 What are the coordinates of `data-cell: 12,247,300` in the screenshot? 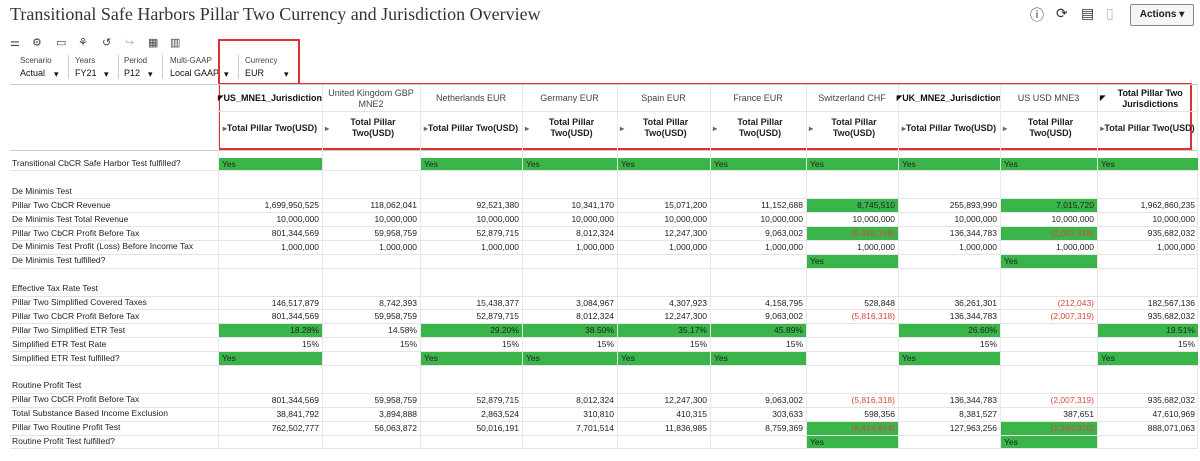 It's located at (685, 399).